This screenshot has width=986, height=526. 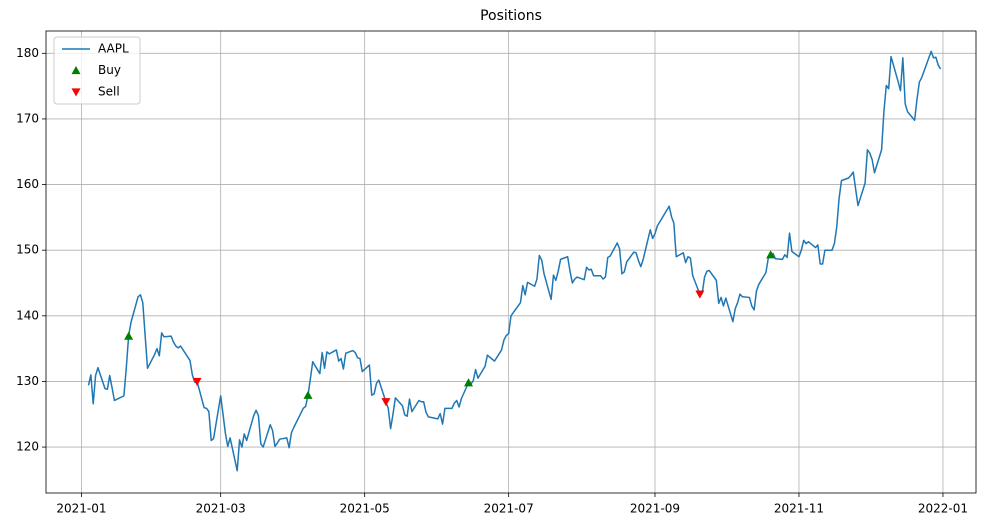 I want to click on y-tick-label: 160, so click(x=27, y=184).